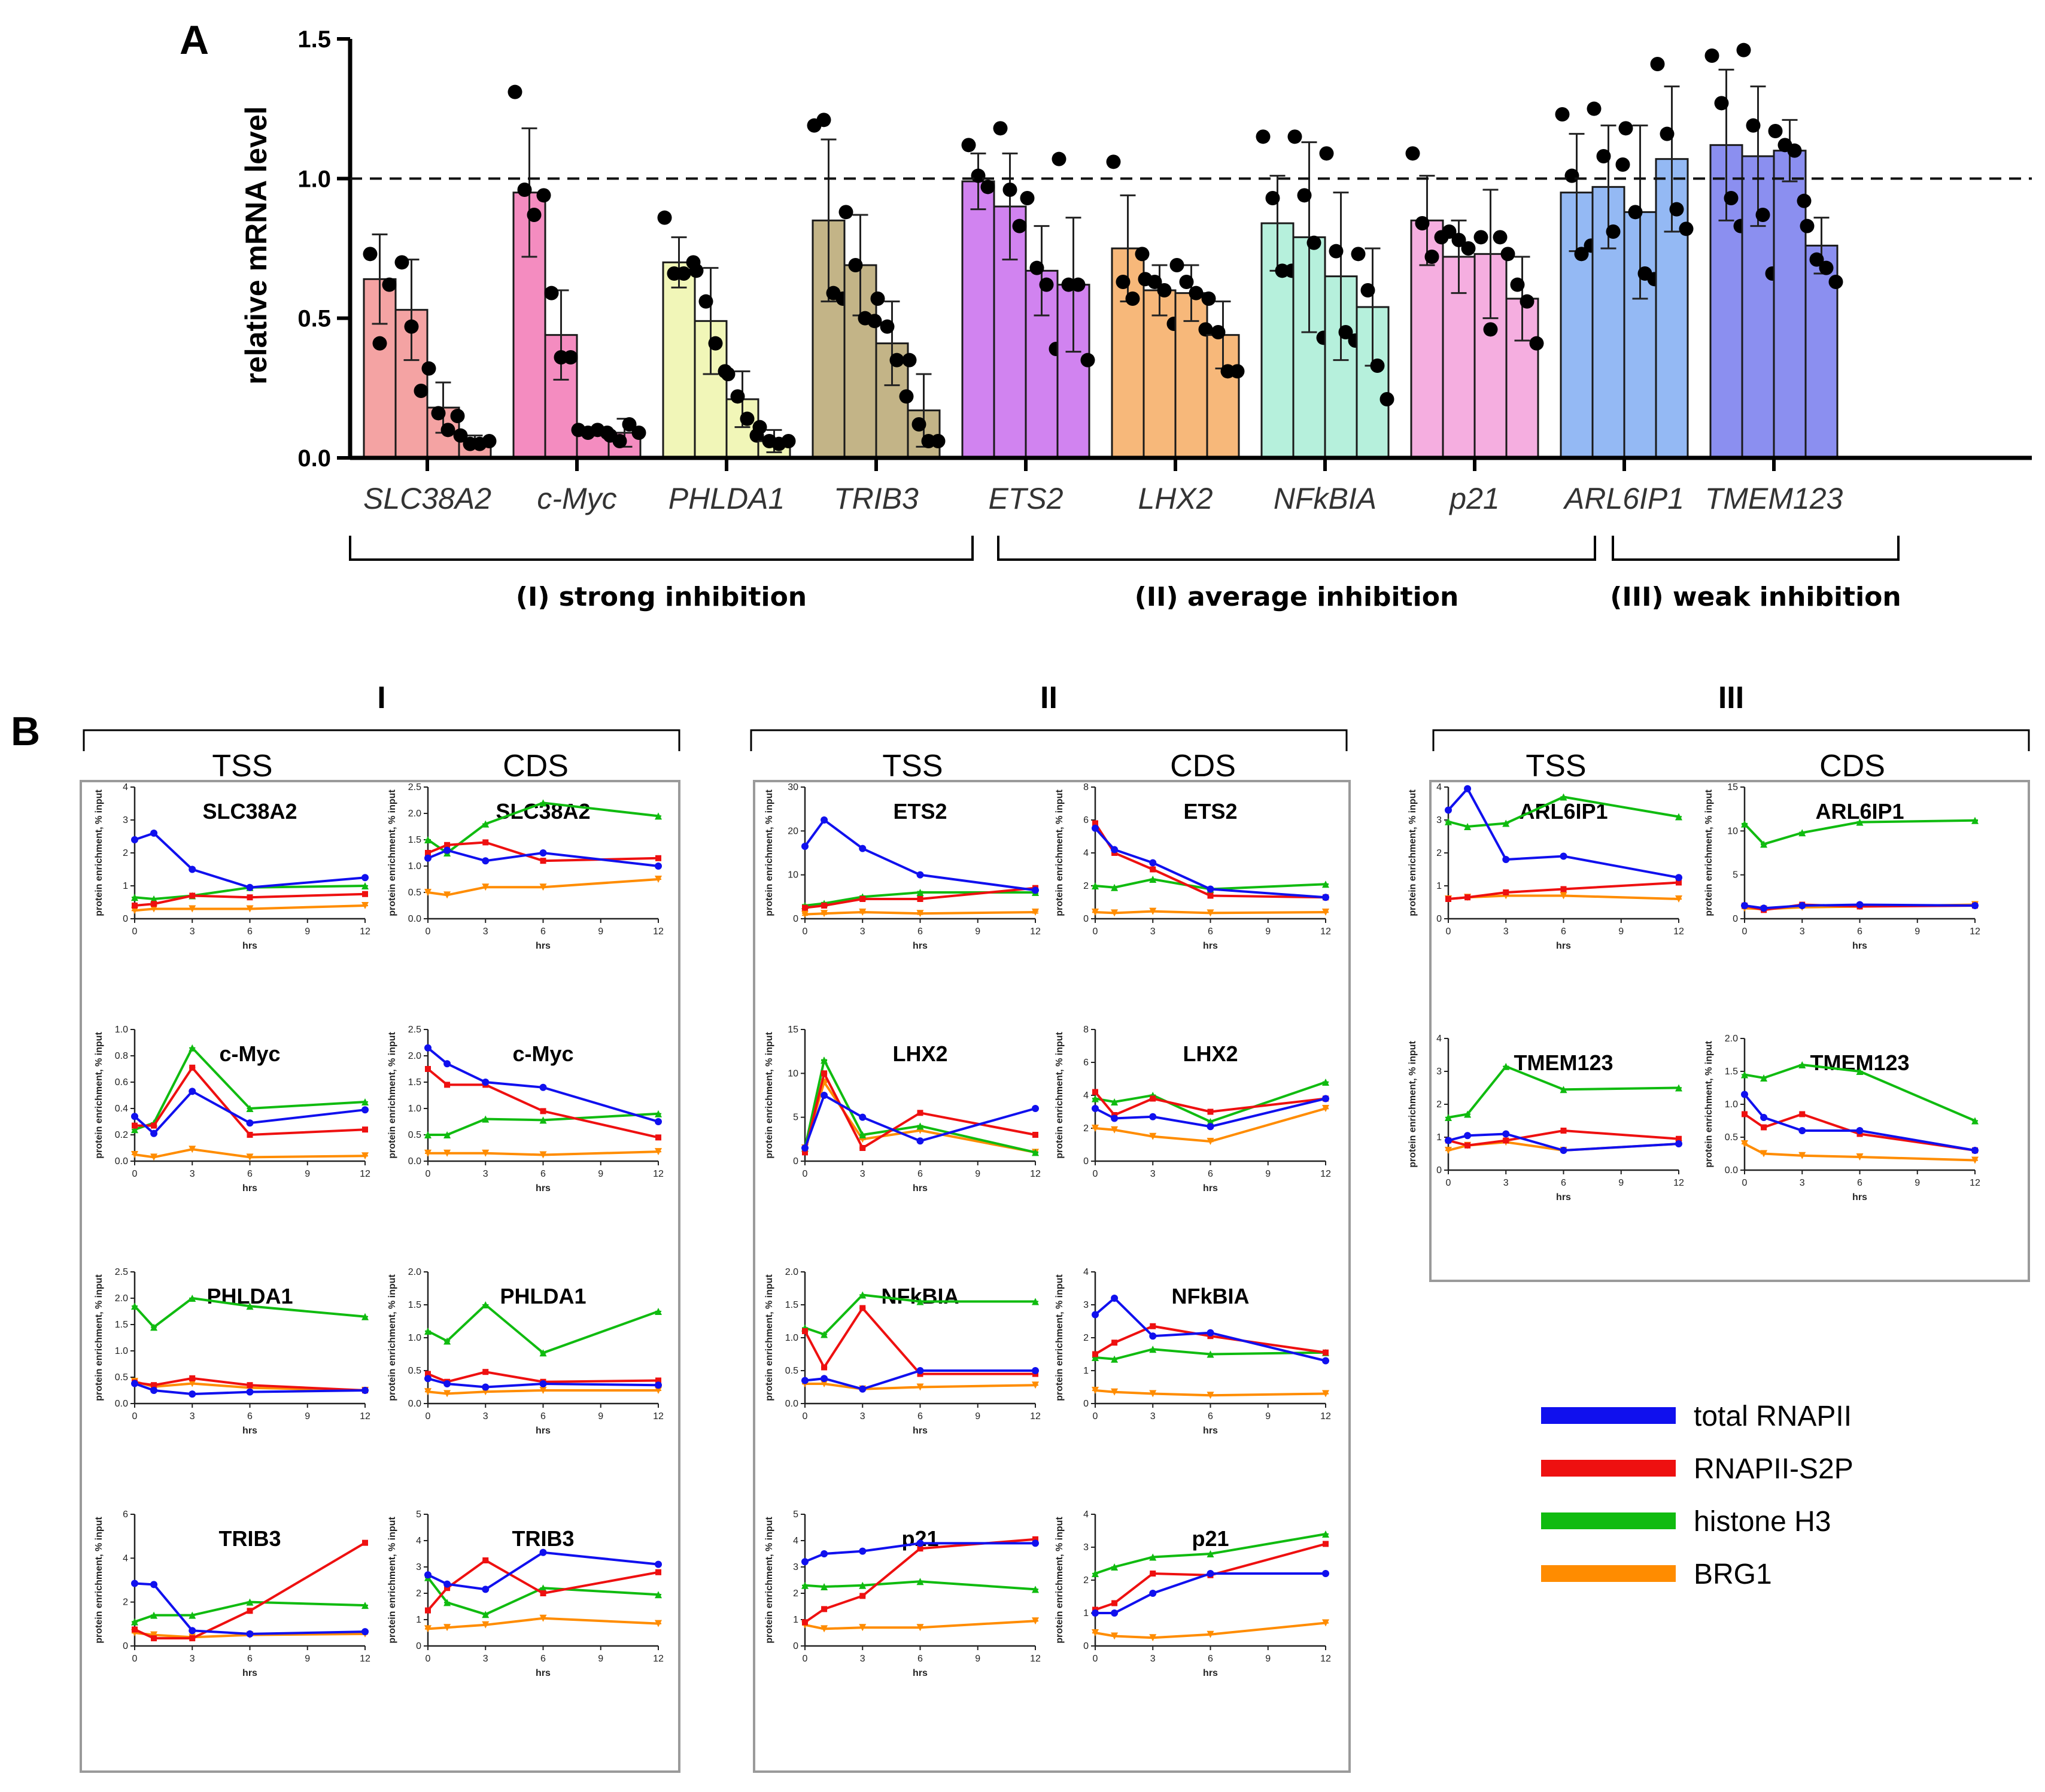  What do you see at coordinates (1563, 1062) in the screenshot?
I see `chart-title: TMEM123` at bounding box center [1563, 1062].